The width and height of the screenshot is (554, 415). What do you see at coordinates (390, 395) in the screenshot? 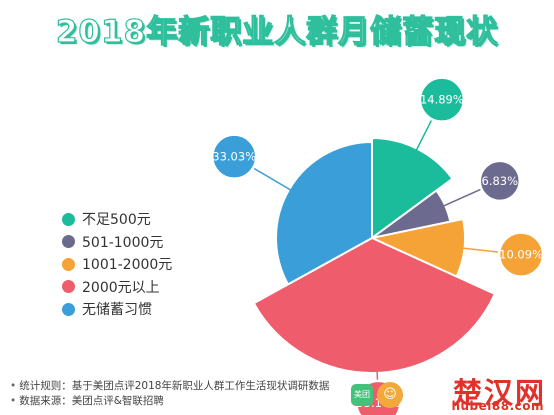
I see `mascot-icon: ☺` at bounding box center [390, 395].